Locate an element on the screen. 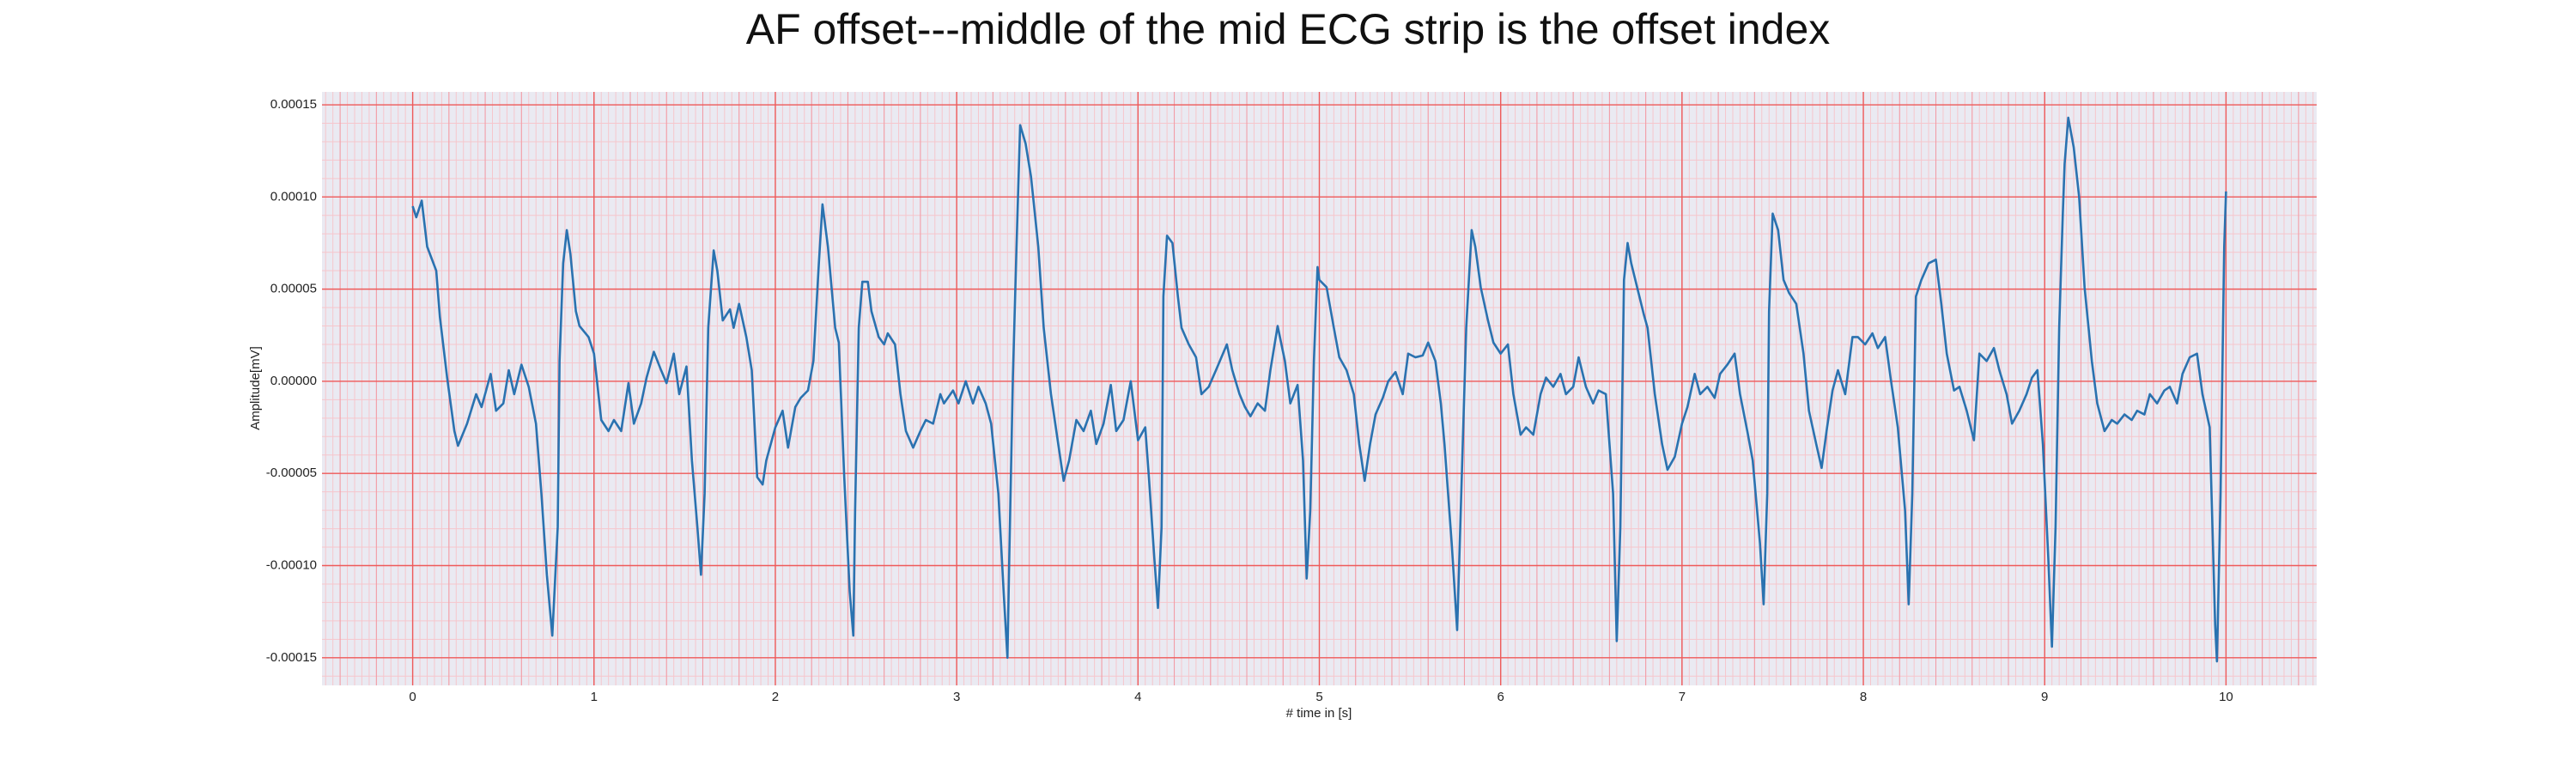 This screenshot has height=773, width=2576. x-tick-label: 6 is located at coordinates (1501, 697).